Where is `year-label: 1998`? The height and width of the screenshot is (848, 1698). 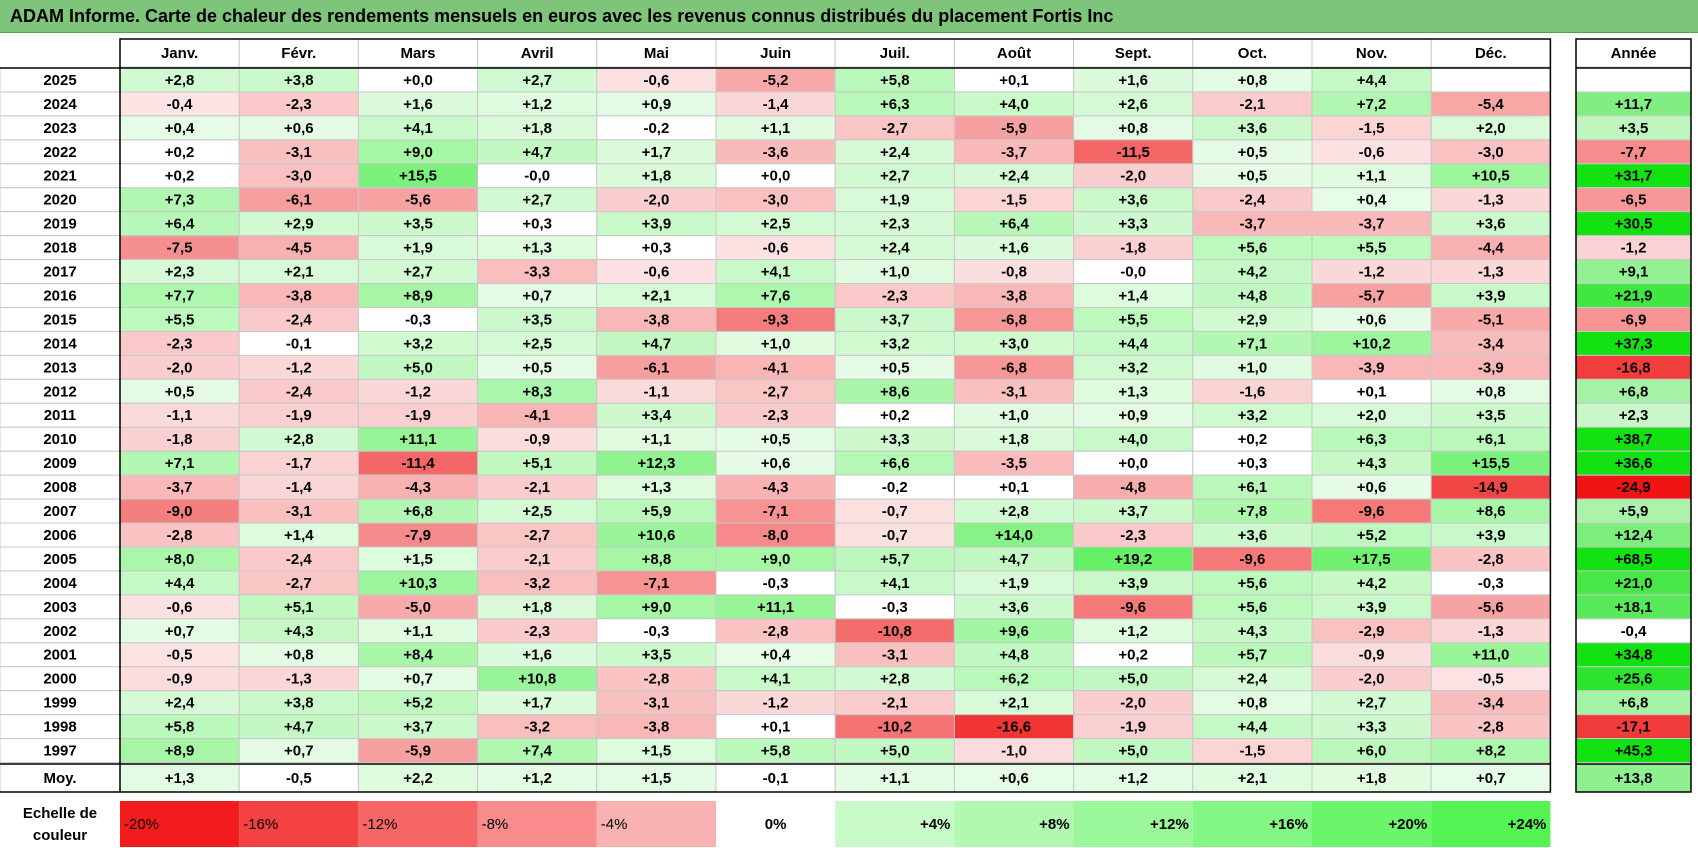
year-label: 1998 is located at coordinates (59, 727).